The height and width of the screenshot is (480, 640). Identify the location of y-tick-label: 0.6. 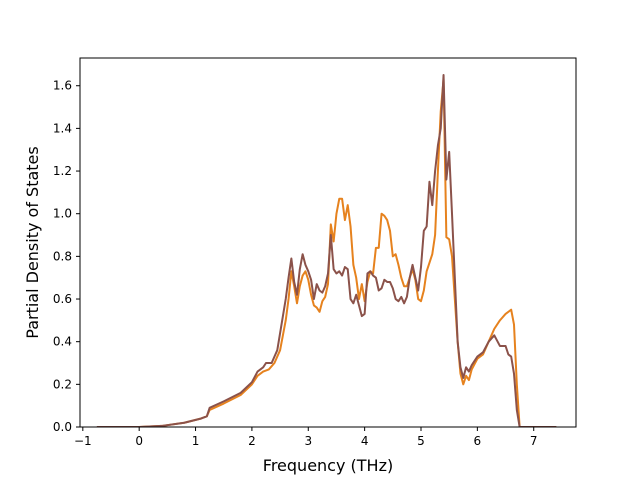
(62, 299).